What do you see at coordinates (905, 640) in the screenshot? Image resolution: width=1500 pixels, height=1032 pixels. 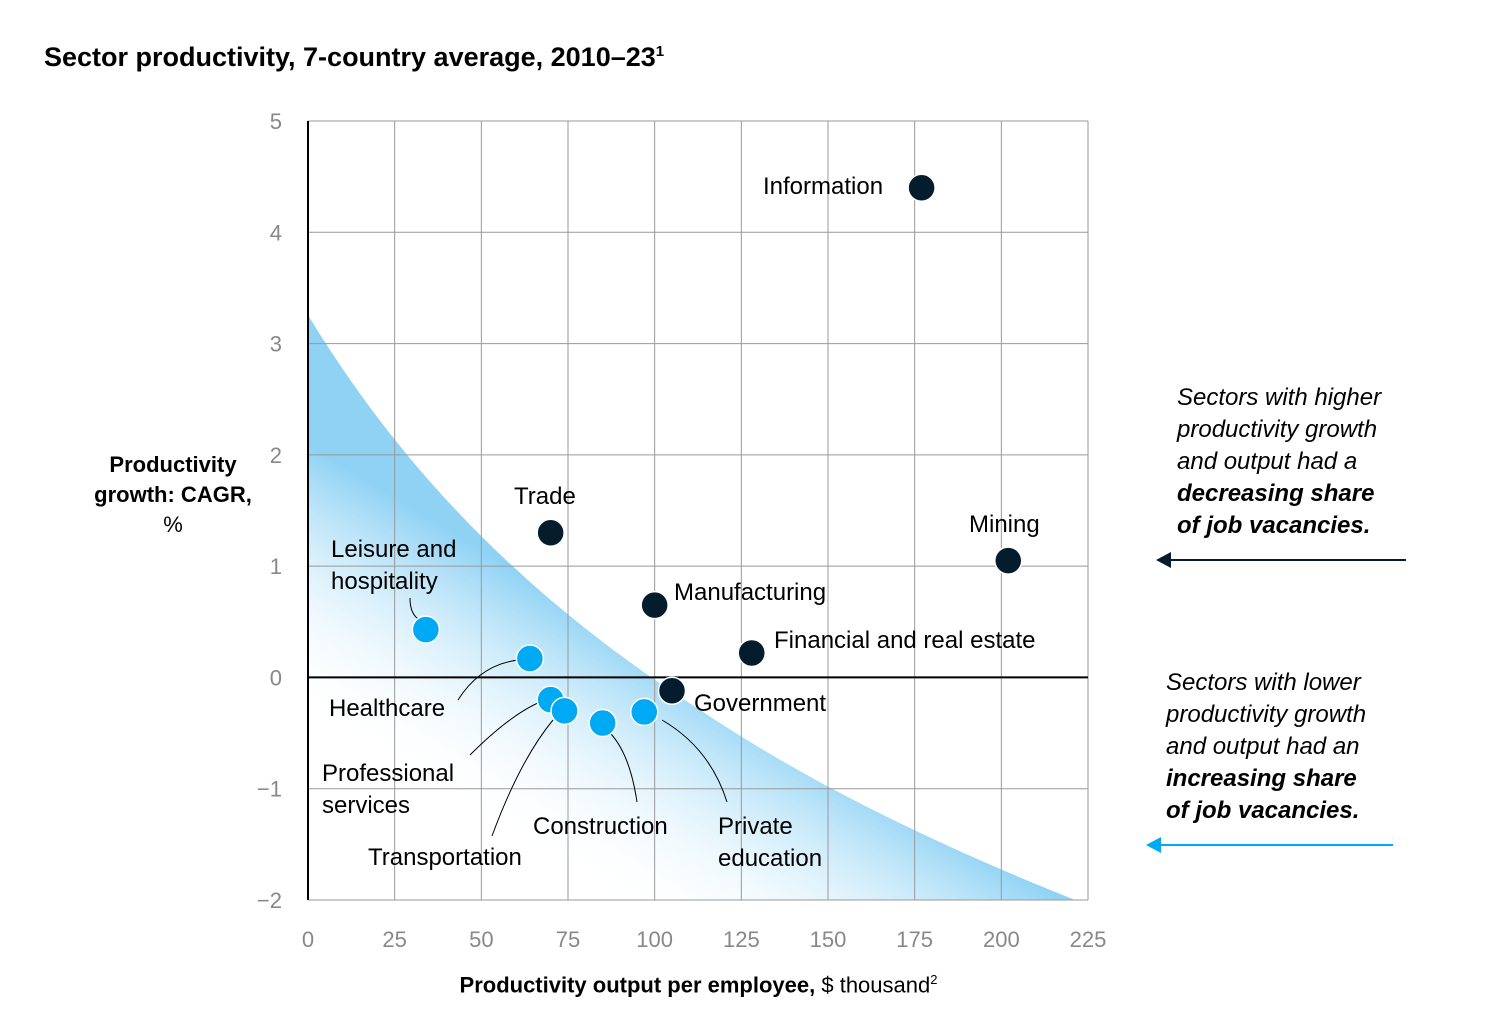 I see `data-label: Financial and real estate` at bounding box center [905, 640].